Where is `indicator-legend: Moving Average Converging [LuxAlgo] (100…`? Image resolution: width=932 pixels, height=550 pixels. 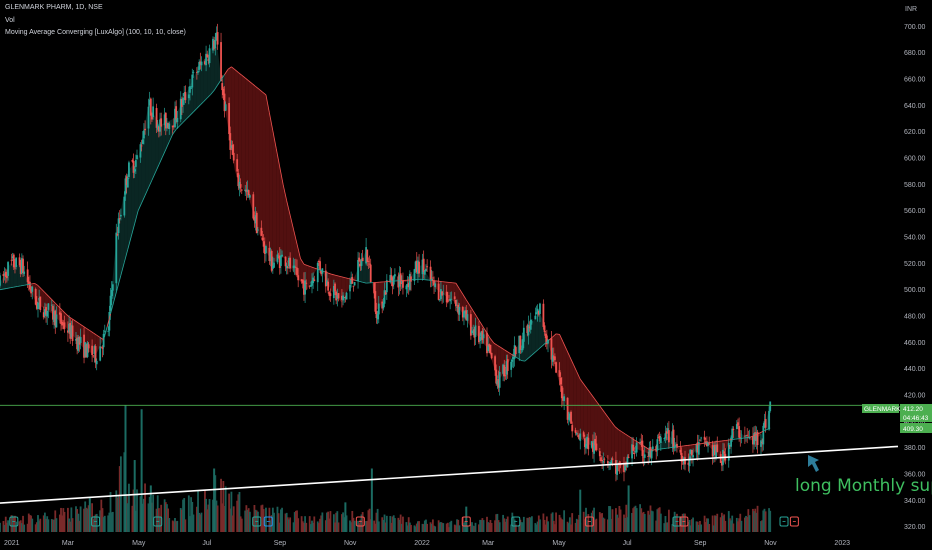 indicator-legend: Moving Average Converging [LuxAlgo] (100… is located at coordinates (95, 32).